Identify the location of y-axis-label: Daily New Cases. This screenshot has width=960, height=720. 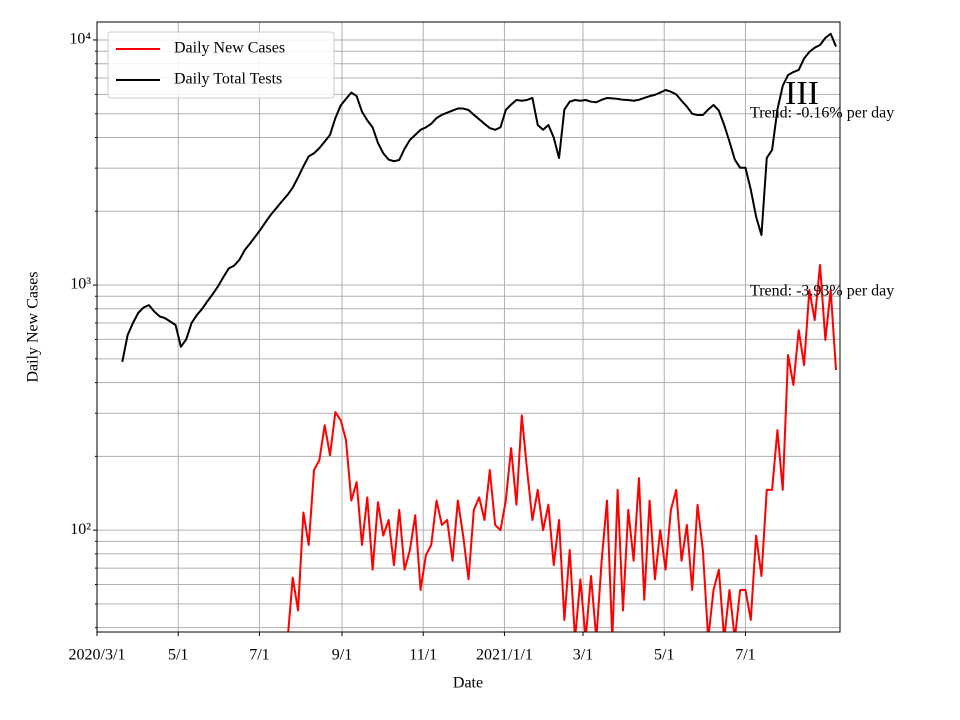
(33, 326).